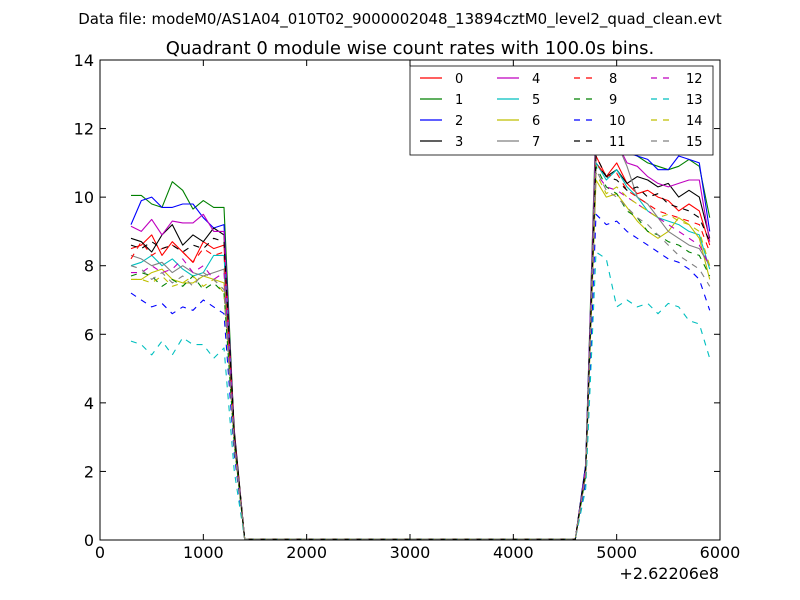 This screenshot has width=800, height=600. I want to click on x-tick-label: 5000, so click(616, 552).